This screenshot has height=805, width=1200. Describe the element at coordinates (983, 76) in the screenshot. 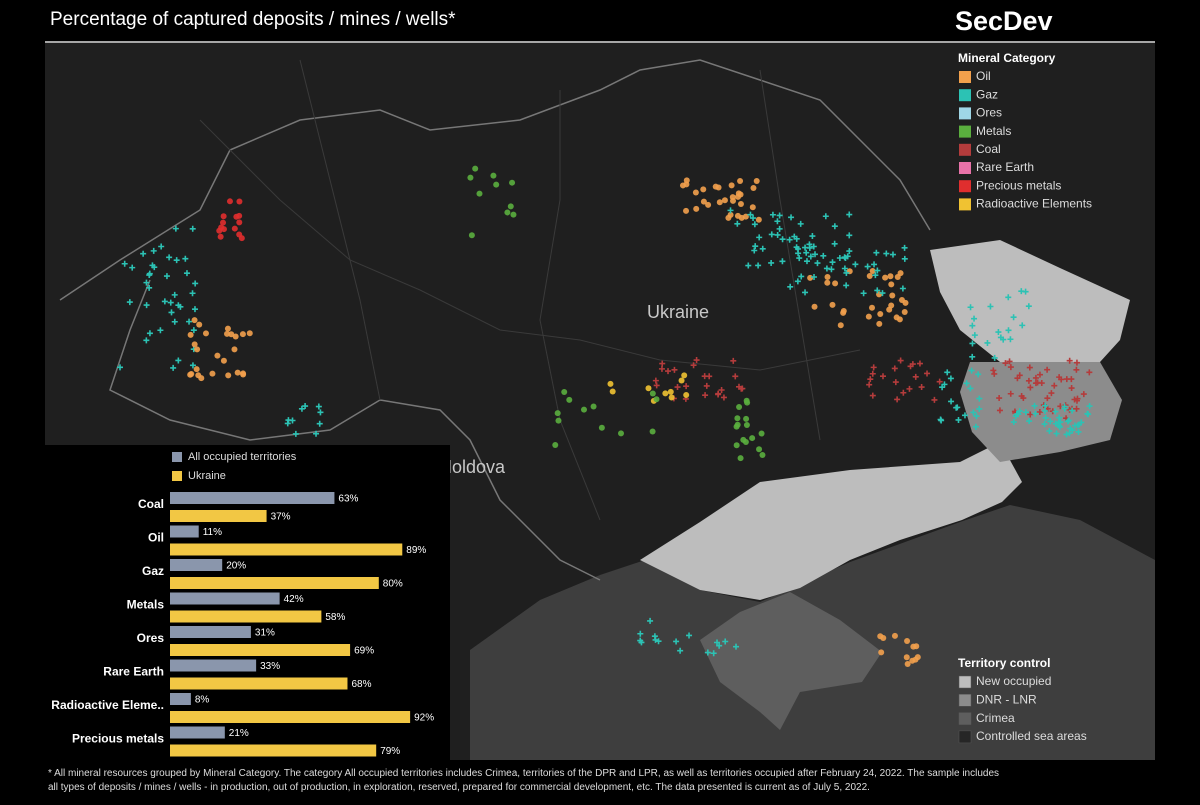

I see `legend-label: Oil` at that location.